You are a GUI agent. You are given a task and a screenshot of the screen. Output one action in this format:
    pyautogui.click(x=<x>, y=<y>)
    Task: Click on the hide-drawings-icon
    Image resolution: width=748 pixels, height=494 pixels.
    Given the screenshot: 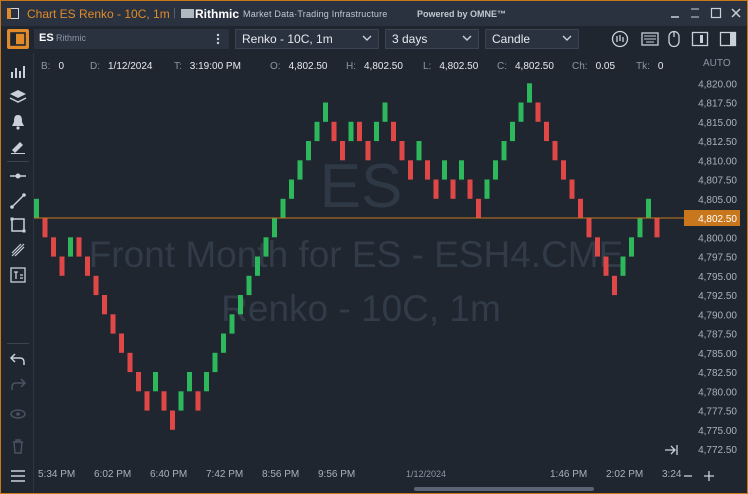 What is the action you would take?
    pyautogui.click(x=18, y=414)
    